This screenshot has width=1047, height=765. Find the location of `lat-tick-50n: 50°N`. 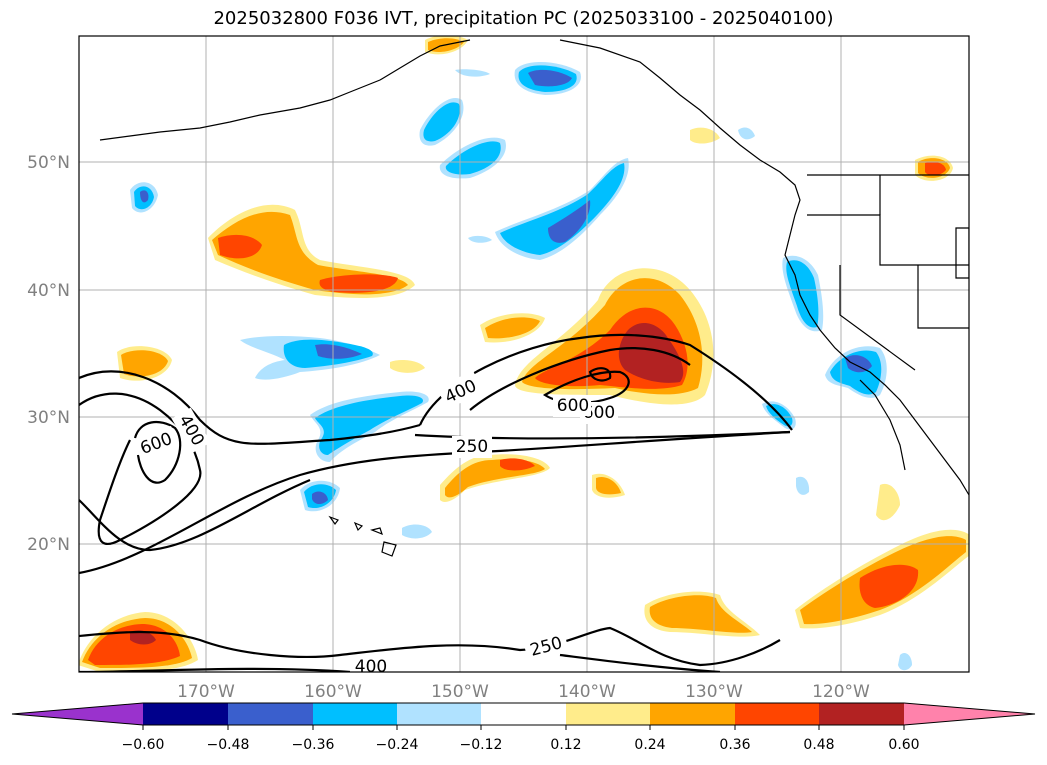

lat-tick-50n: 50°N is located at coordinates (48, 163).